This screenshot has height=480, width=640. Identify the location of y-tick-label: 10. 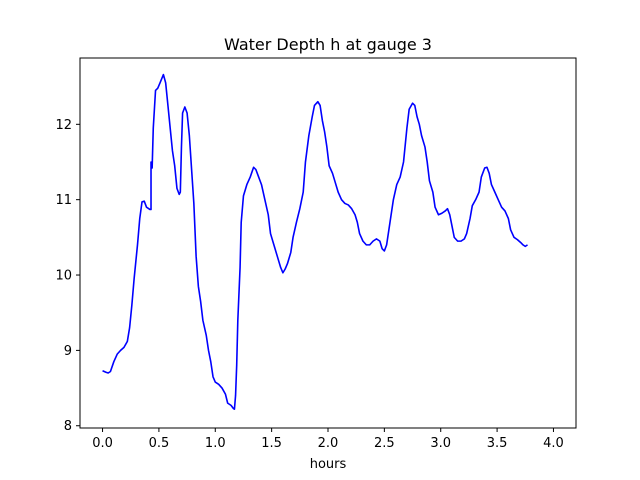
(63, 276).